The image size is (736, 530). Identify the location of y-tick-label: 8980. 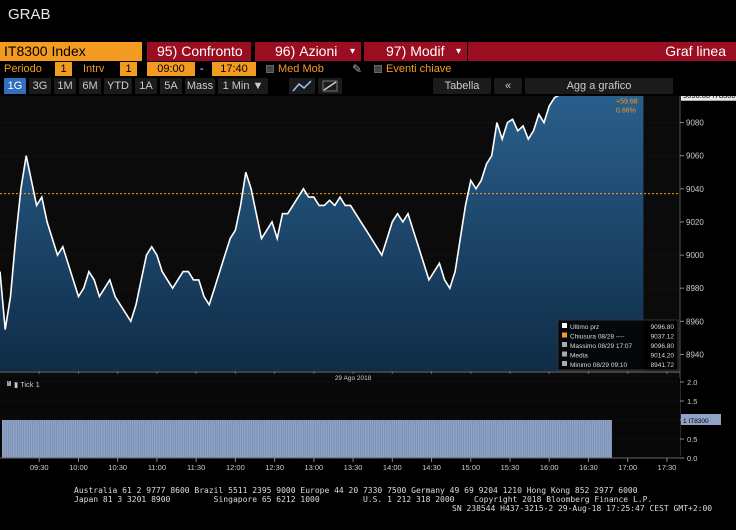
(695, 288).